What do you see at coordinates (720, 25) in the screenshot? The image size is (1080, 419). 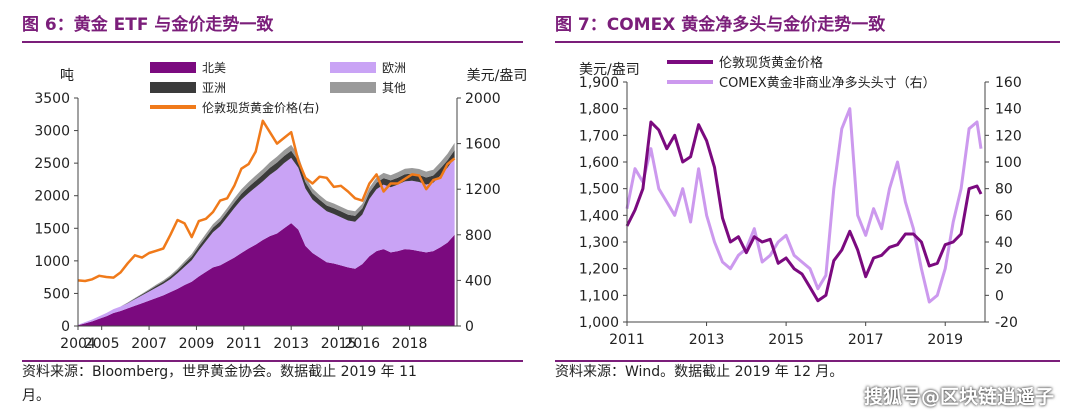 I see `right-chart-title: 图 7：COMEX 黄金净多头与金价走势一致` at bounding box center [720, 25].